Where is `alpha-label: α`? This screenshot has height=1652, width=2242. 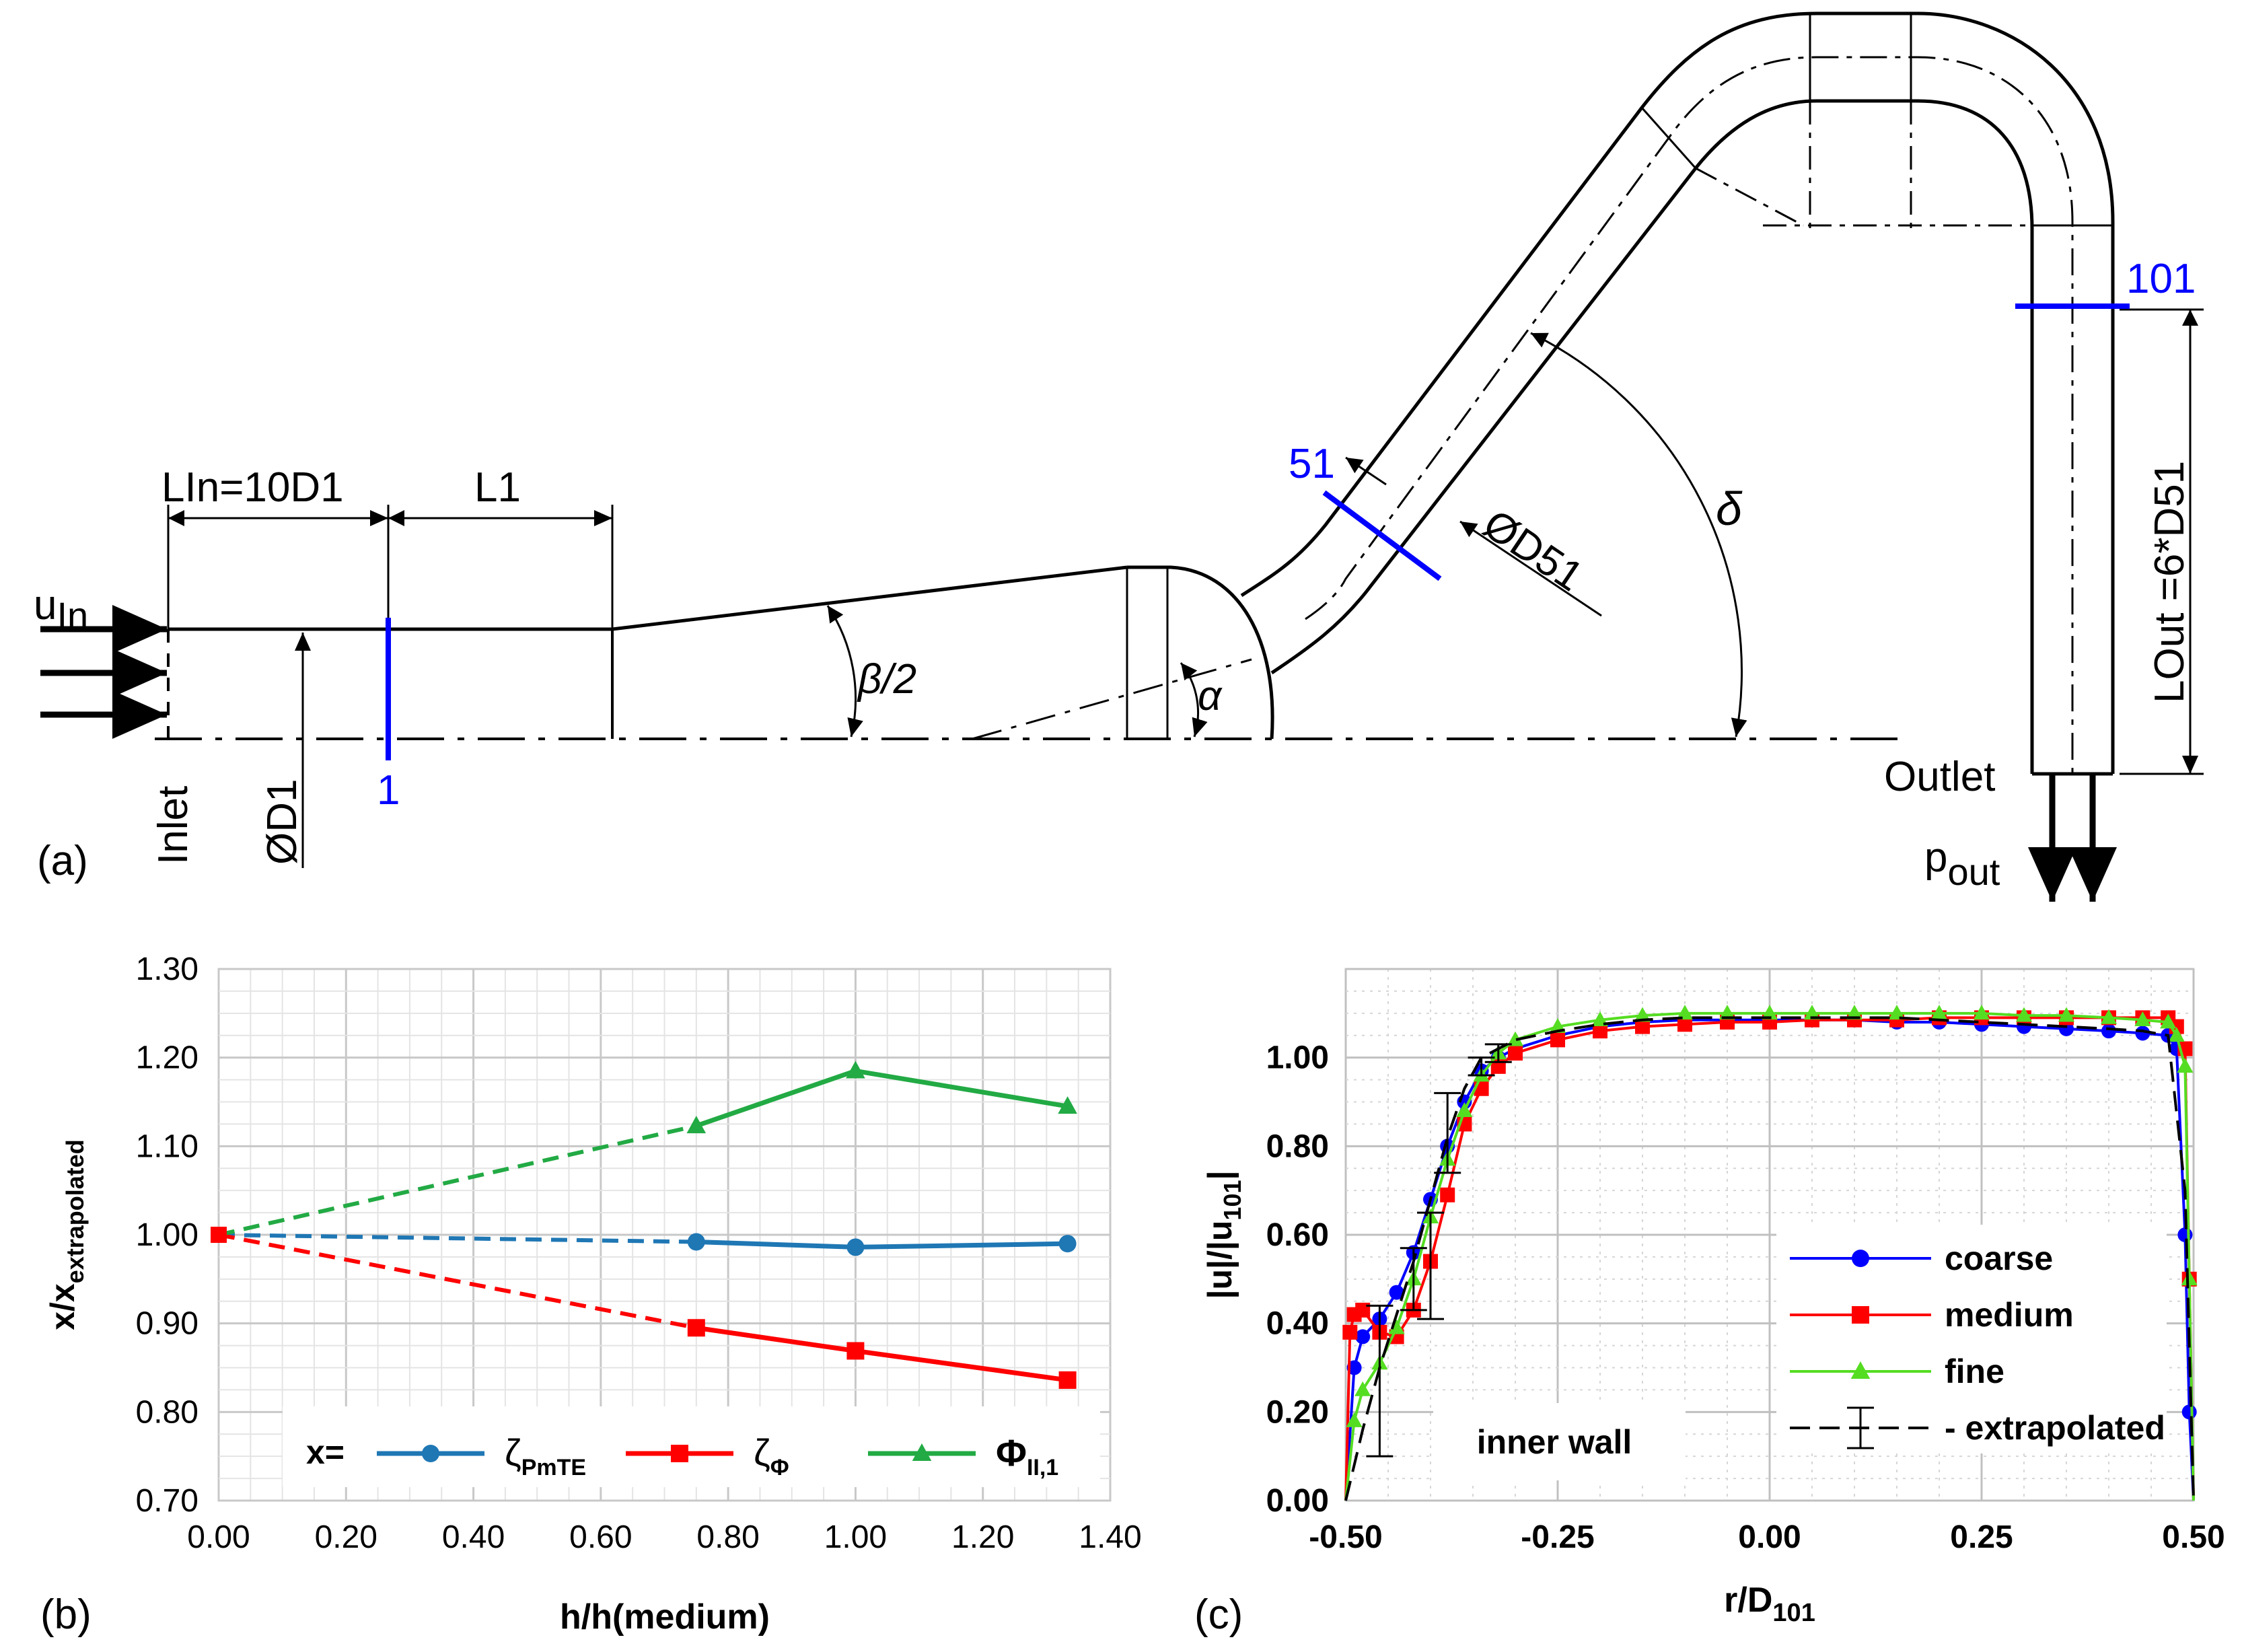
alpha-label: α is located at coordinates (1210, 696).